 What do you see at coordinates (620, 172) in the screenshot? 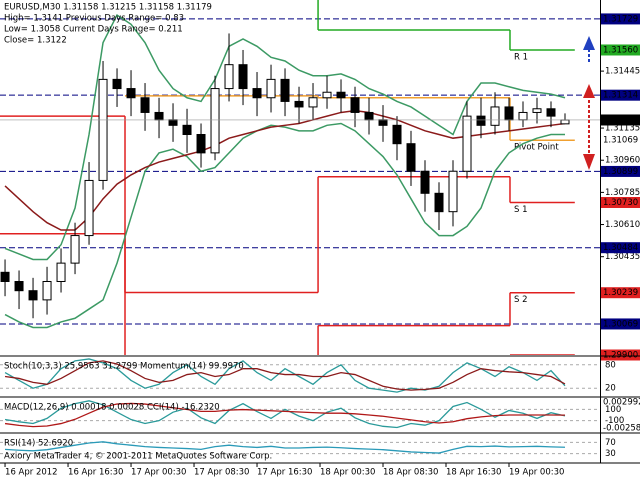
I see `price-tag-label: 1.30899` at bounding box center [620, 172].